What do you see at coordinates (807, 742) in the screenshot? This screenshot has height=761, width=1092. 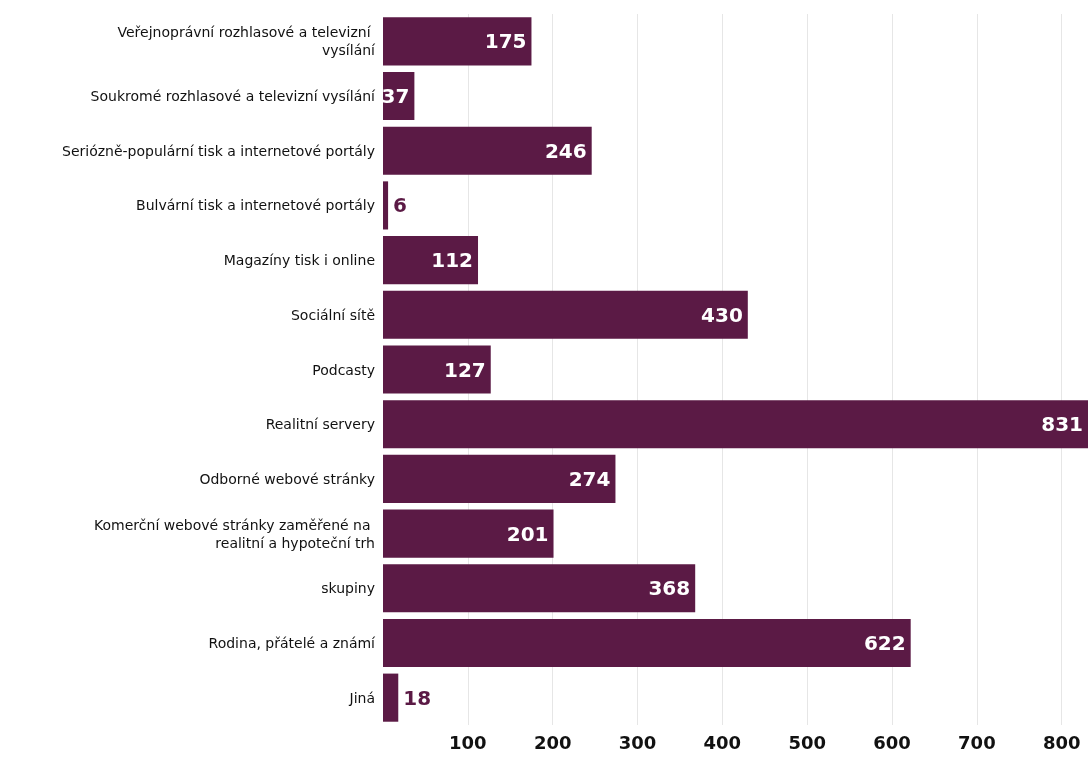 I see `x-tick-label: 500` at bounding box center [807, 742].